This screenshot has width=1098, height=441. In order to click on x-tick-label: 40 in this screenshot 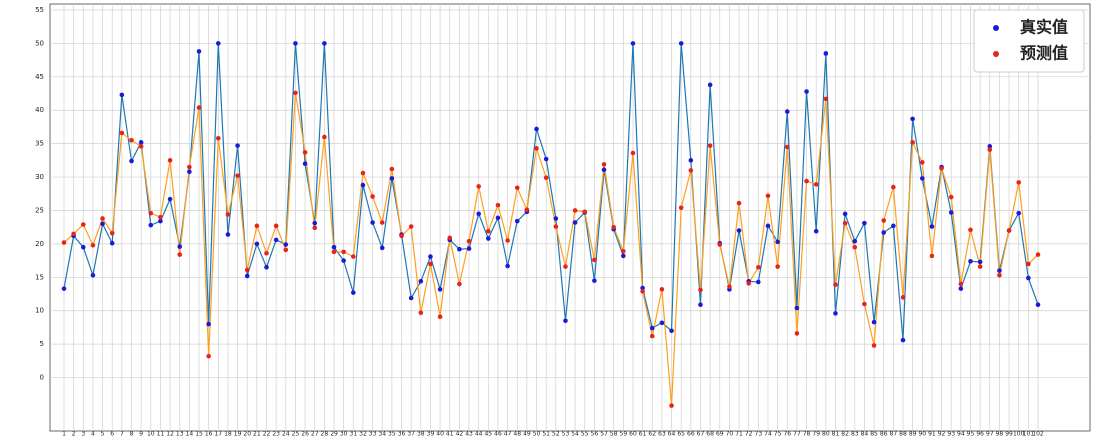, I will do `click(440, 434)`.